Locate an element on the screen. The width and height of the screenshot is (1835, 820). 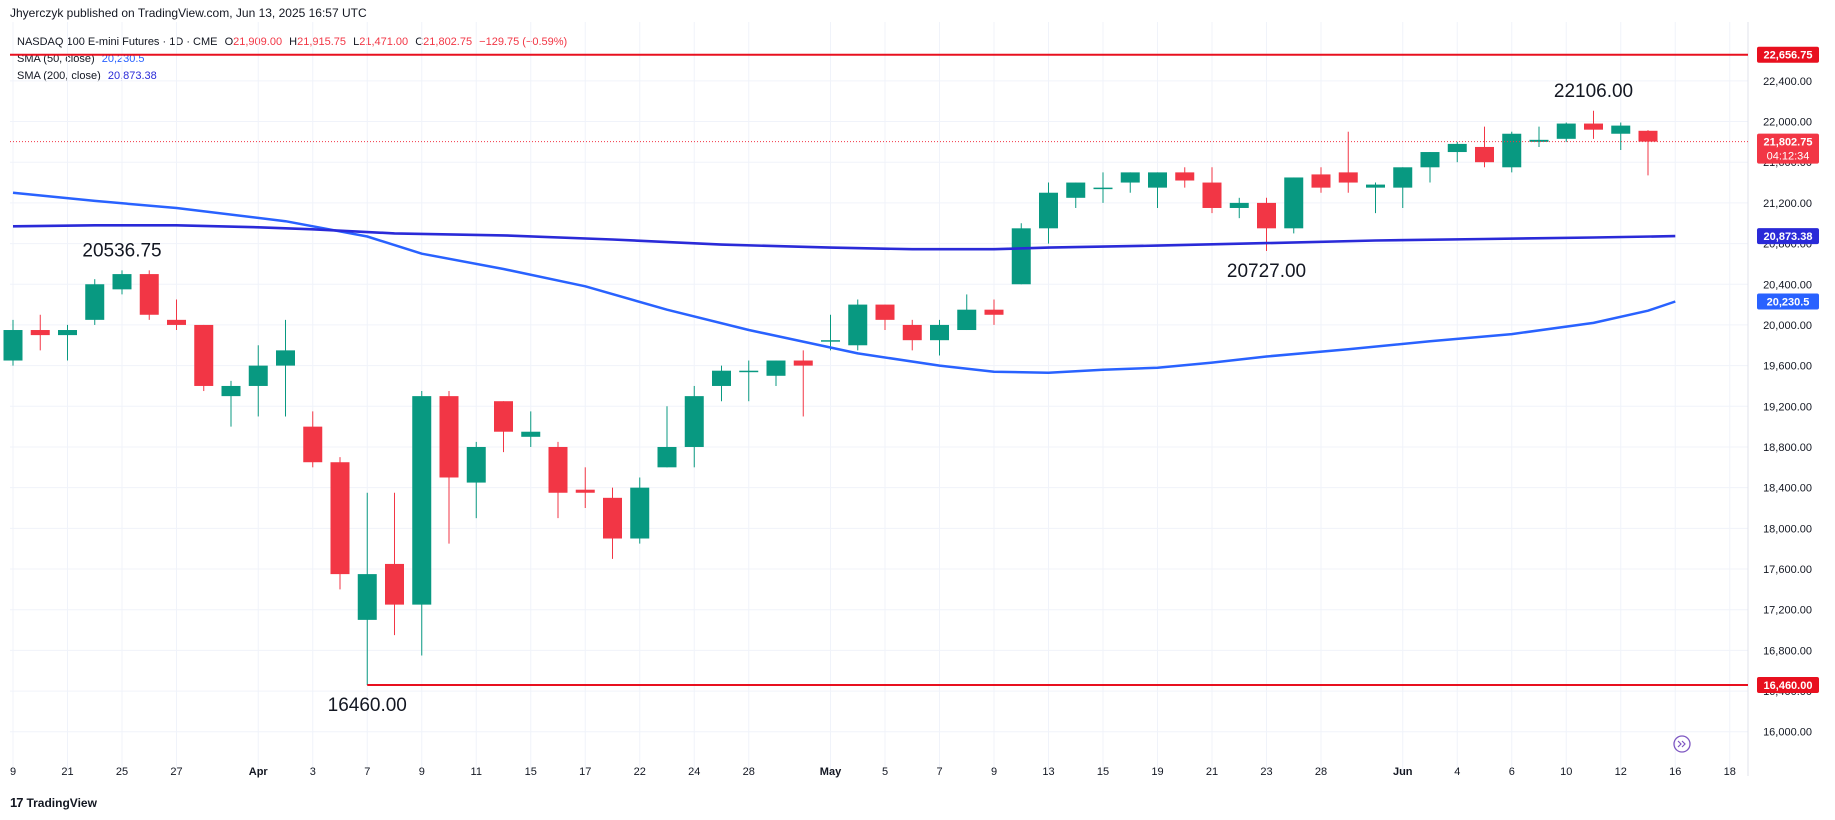
sma200-row: SMA (200, close) 20,873.38 is located at coordinates (294, 76).